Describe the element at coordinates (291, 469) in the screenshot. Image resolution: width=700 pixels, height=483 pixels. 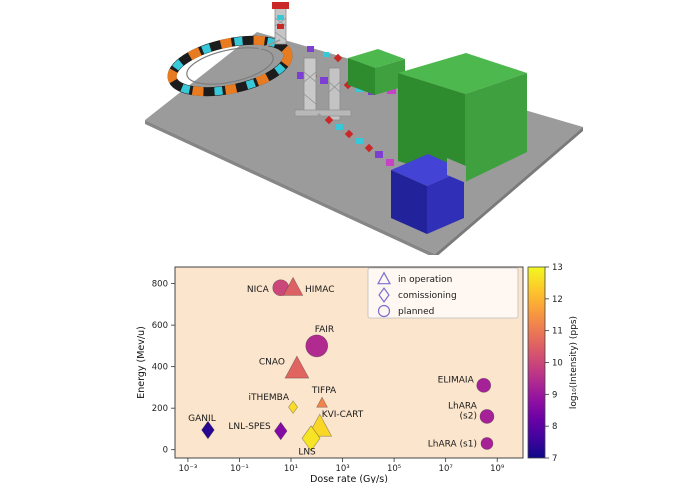
I see `x-tick-label: 10¹` at that location.